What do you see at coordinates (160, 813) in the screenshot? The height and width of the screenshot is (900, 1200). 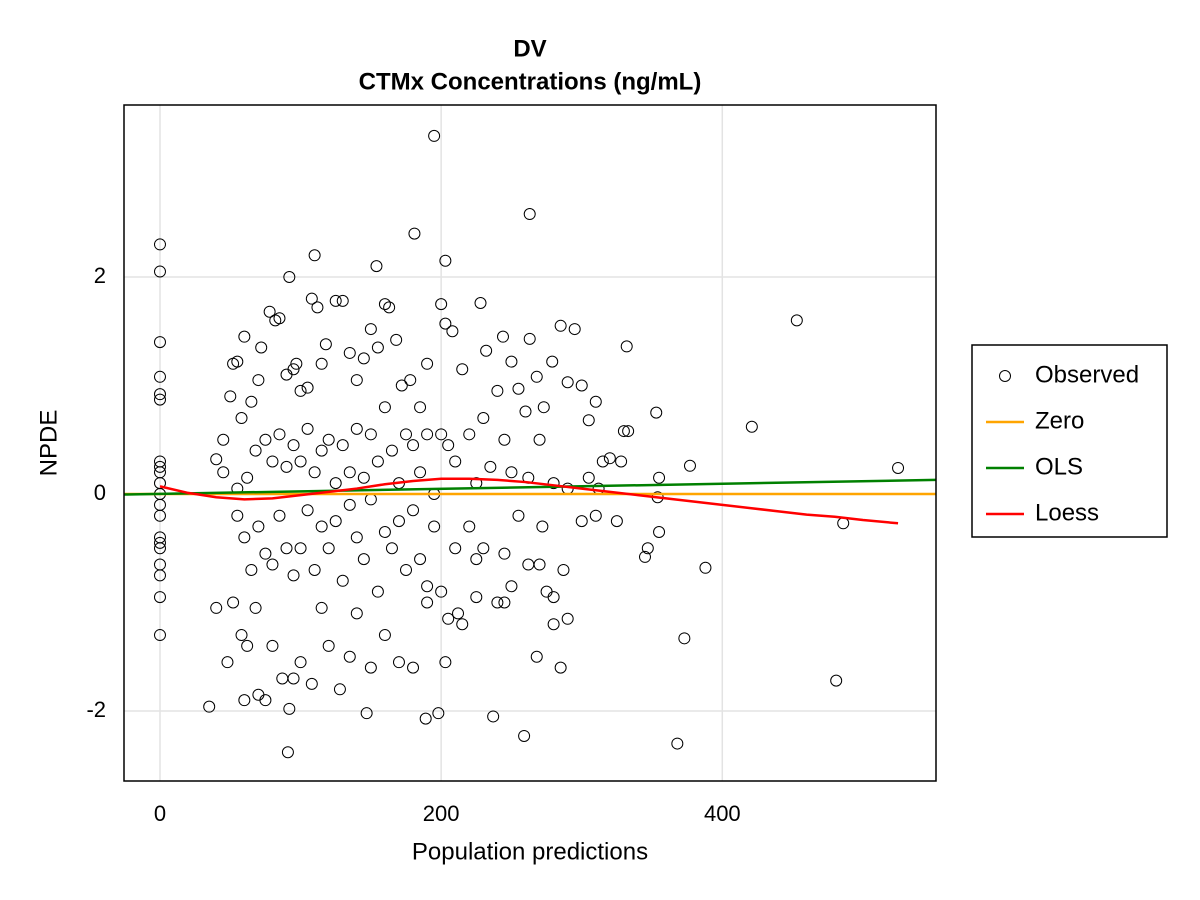 I see `x-tick-label: 0` at bounding box center [160, 813].